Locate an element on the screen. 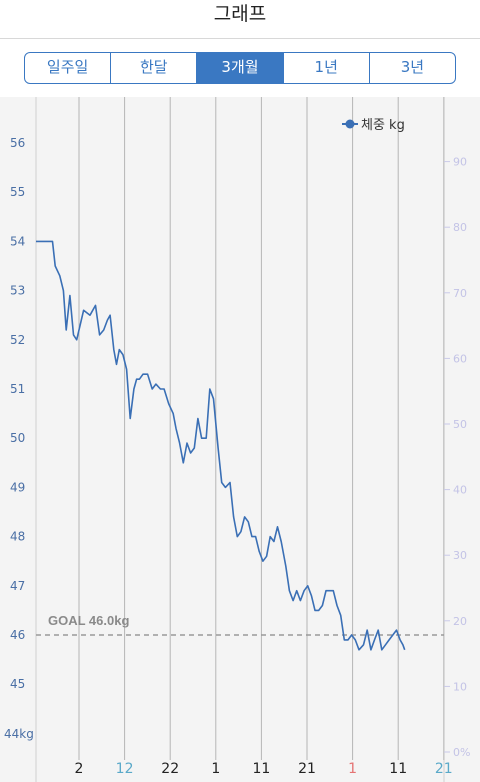 The image size is (480, 782). y-tick-label: 56 is located at coordinates (17, 143).